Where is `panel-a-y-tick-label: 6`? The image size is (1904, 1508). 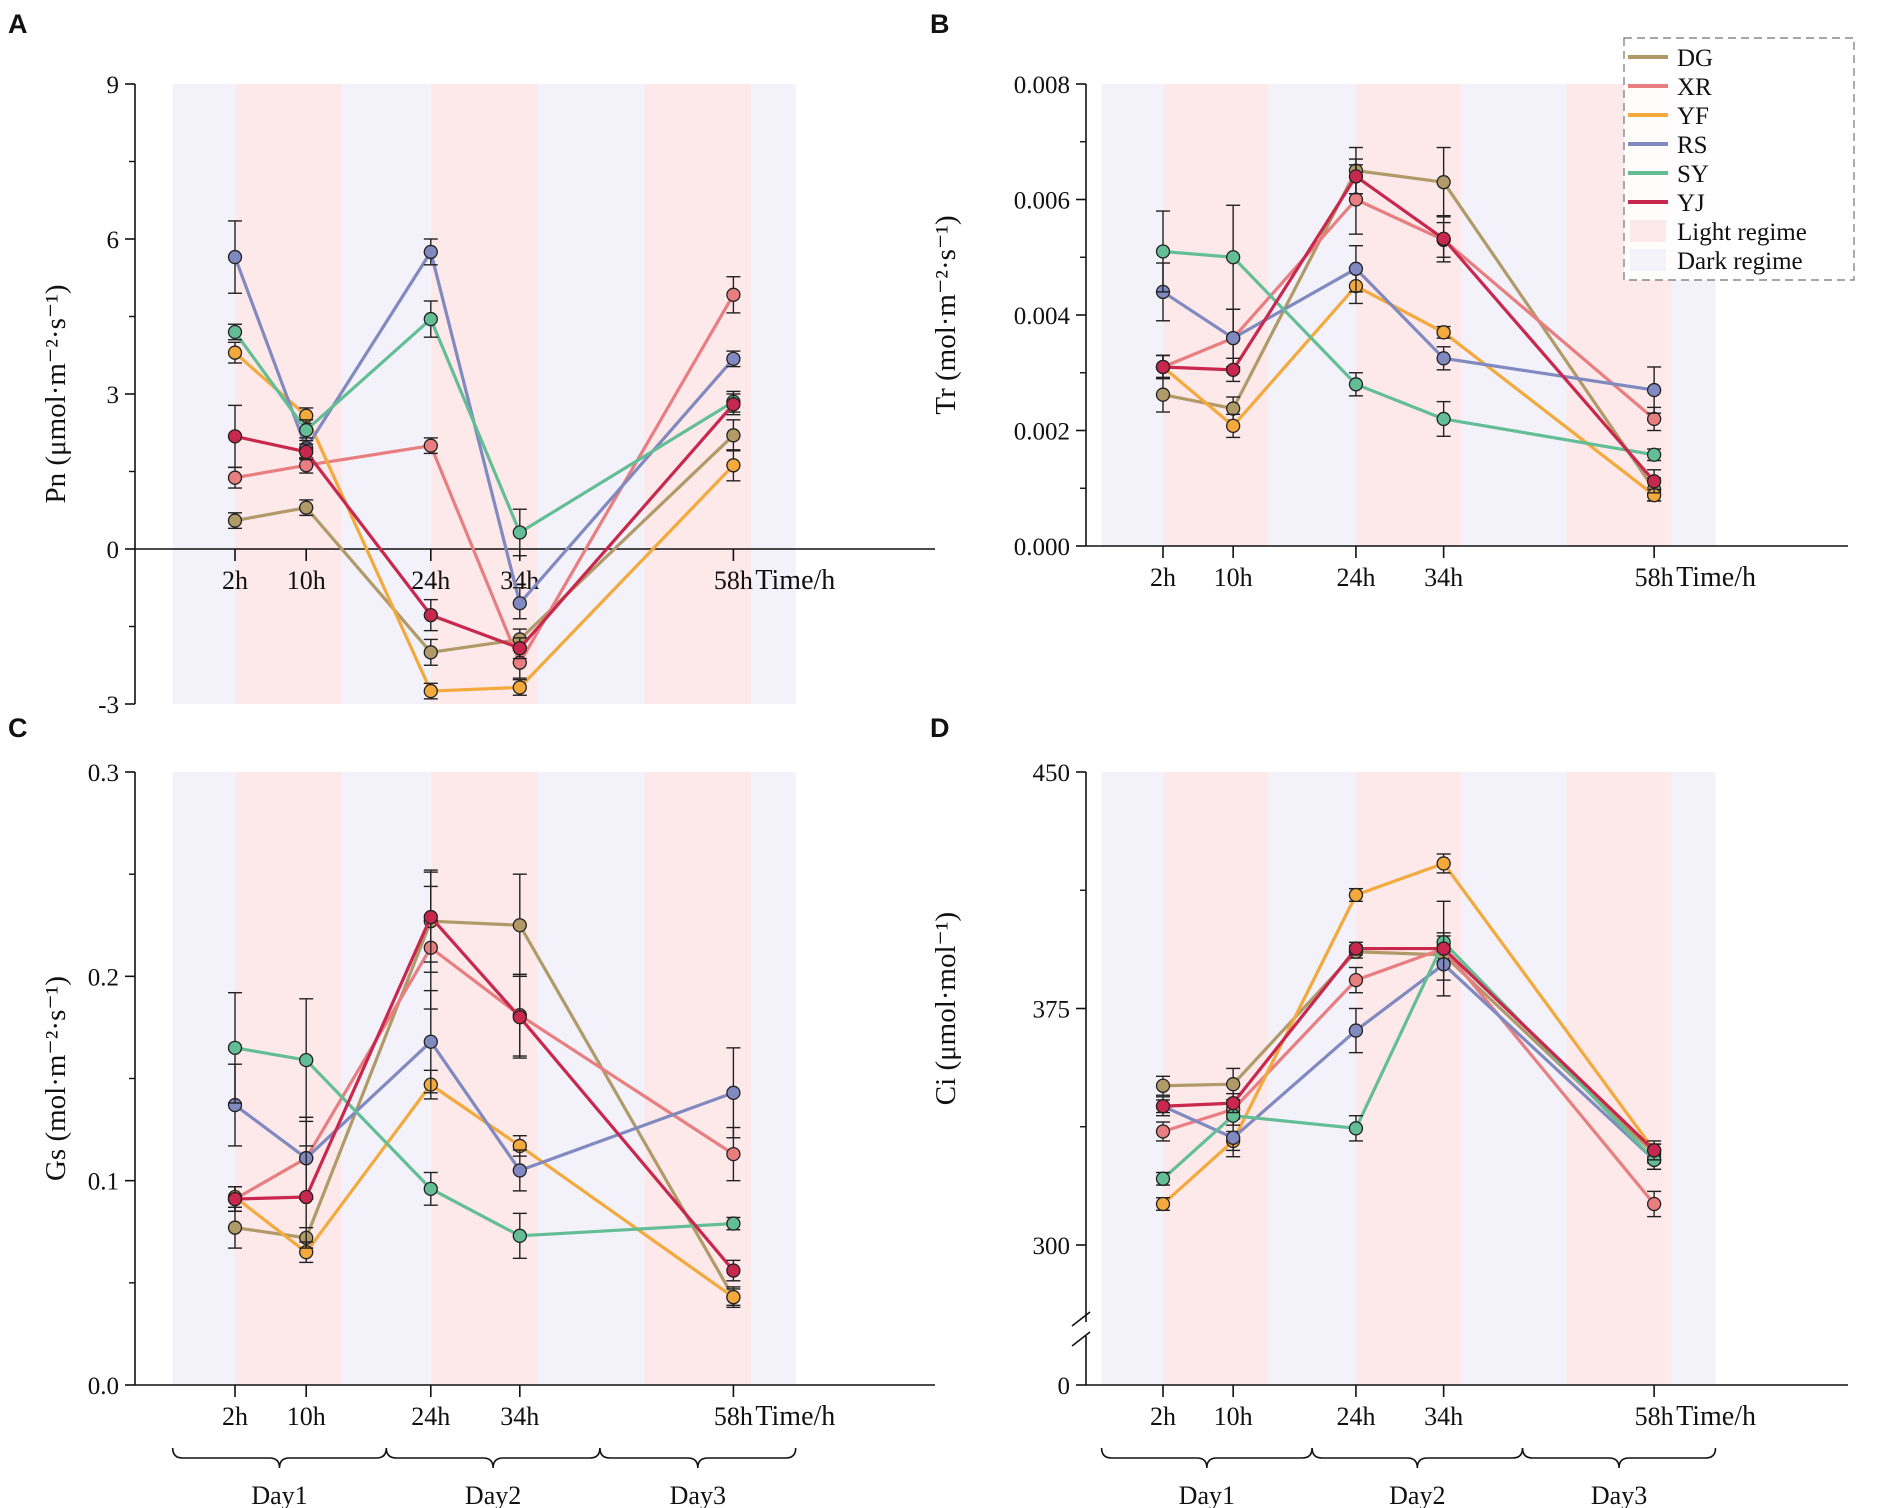 panel-a-y-tick-label: 6 is located at coordinates (113, 240).